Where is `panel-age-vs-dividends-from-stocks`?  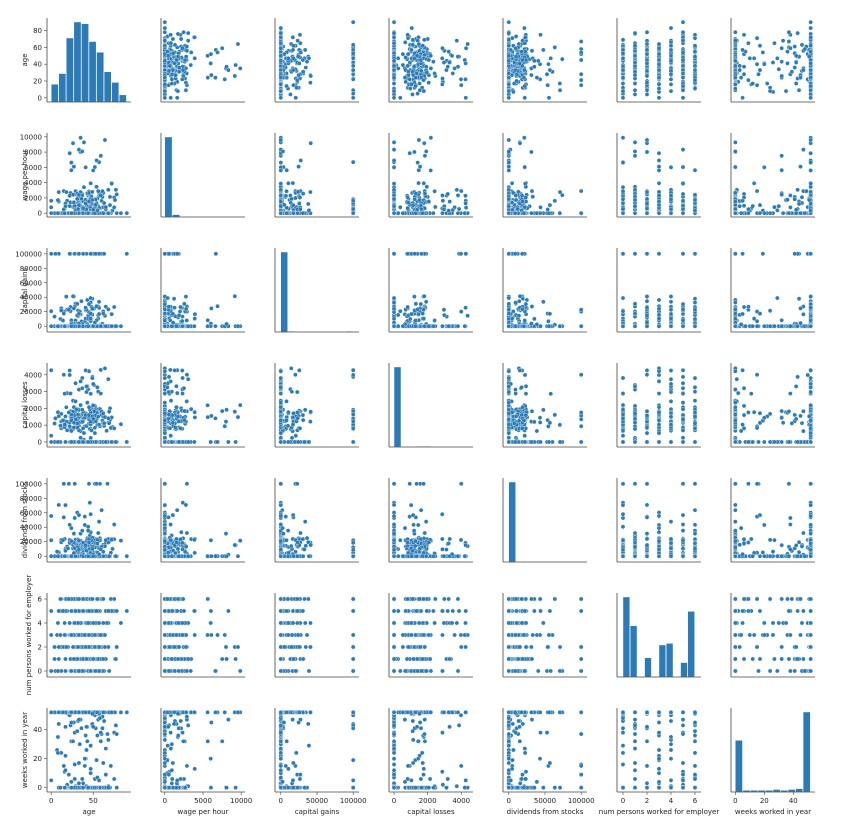 panel-age-vs-dividends-from-stocks is located at coordinates (544, 60).